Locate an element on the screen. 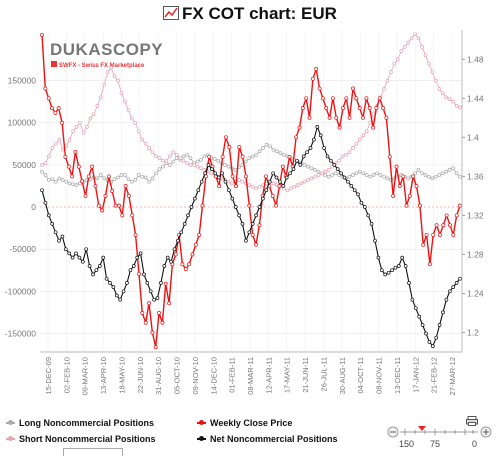  x-tick-label: 13-DEC-11 is located at coordinates (397, 375).